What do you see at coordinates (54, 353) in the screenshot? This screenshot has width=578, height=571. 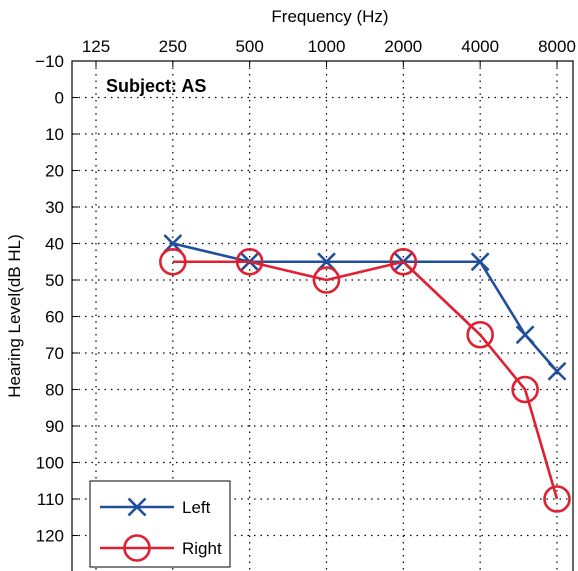 I see `y-tick-label: 70` at bounding box center [54, 353].